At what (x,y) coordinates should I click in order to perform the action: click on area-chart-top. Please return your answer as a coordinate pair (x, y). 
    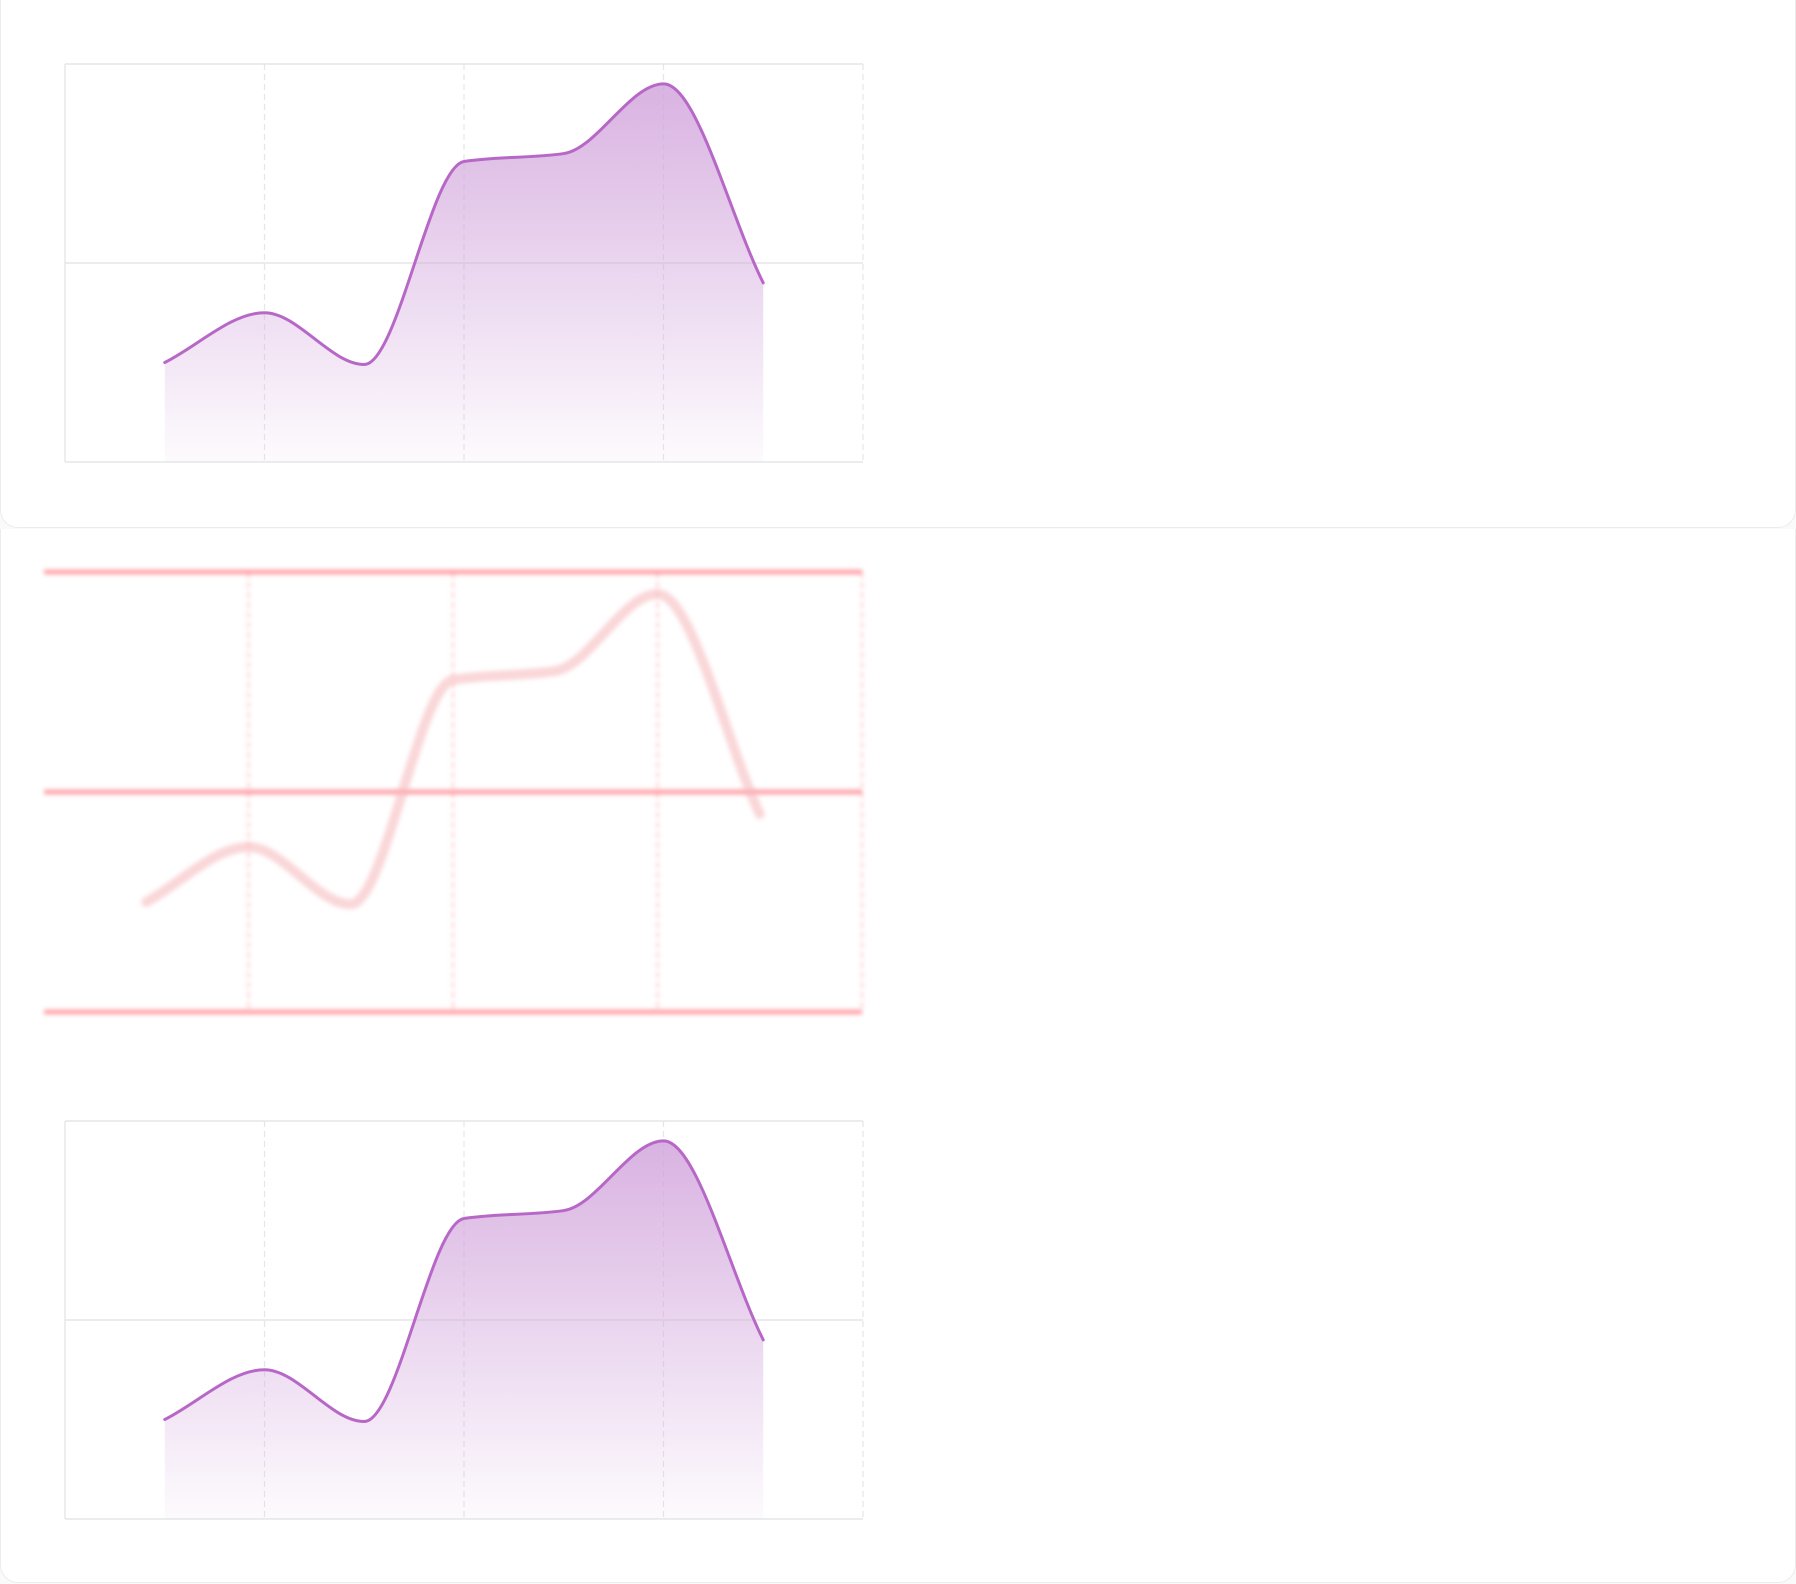
    Looking at the image, I should click on (464, 263).